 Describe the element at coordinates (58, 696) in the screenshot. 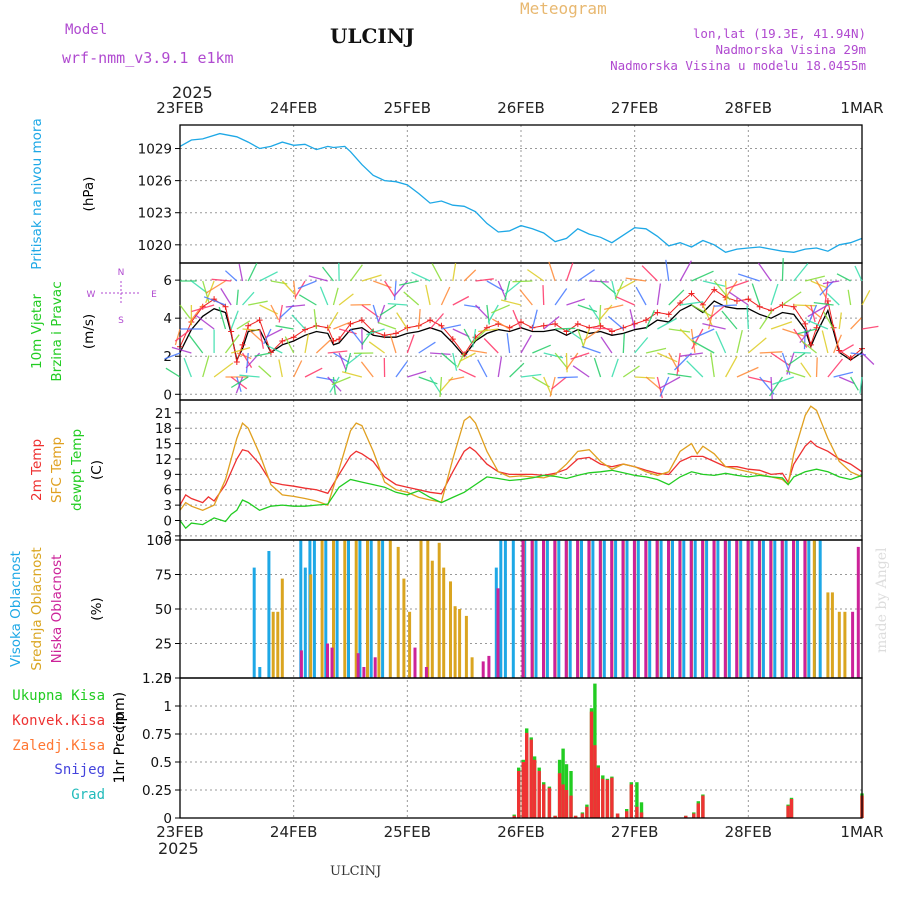

I see `precip-legend-entry: Ukupna Kisa` at that location.